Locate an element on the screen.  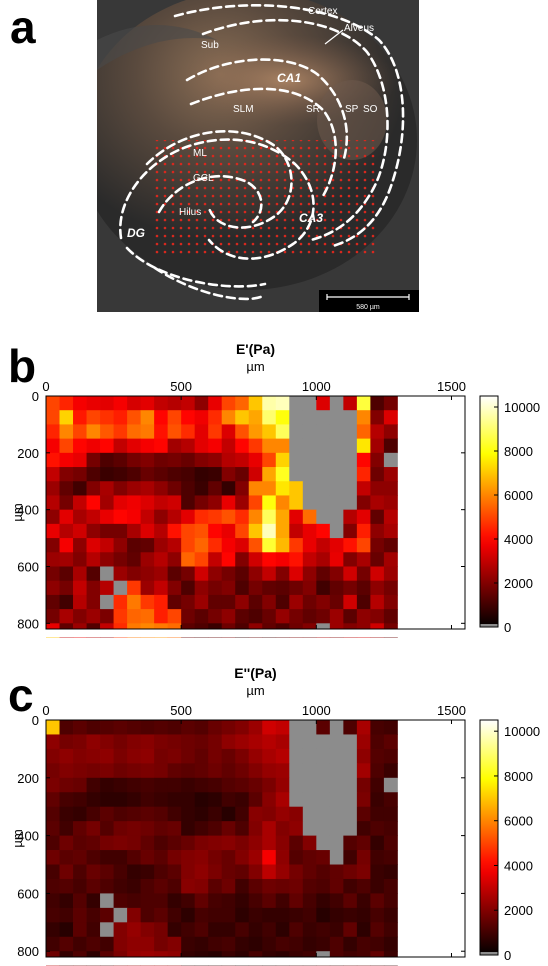
slm-outline is located at coordinates (263, 142).